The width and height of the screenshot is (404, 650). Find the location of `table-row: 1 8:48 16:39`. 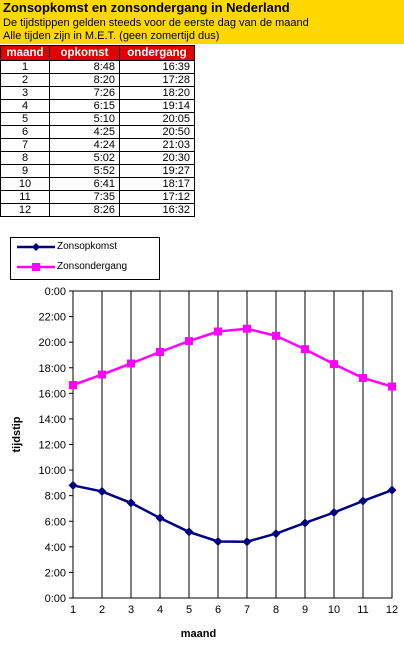

table-row: 1 8:48 16:39 is located at coordinates (97, 67).